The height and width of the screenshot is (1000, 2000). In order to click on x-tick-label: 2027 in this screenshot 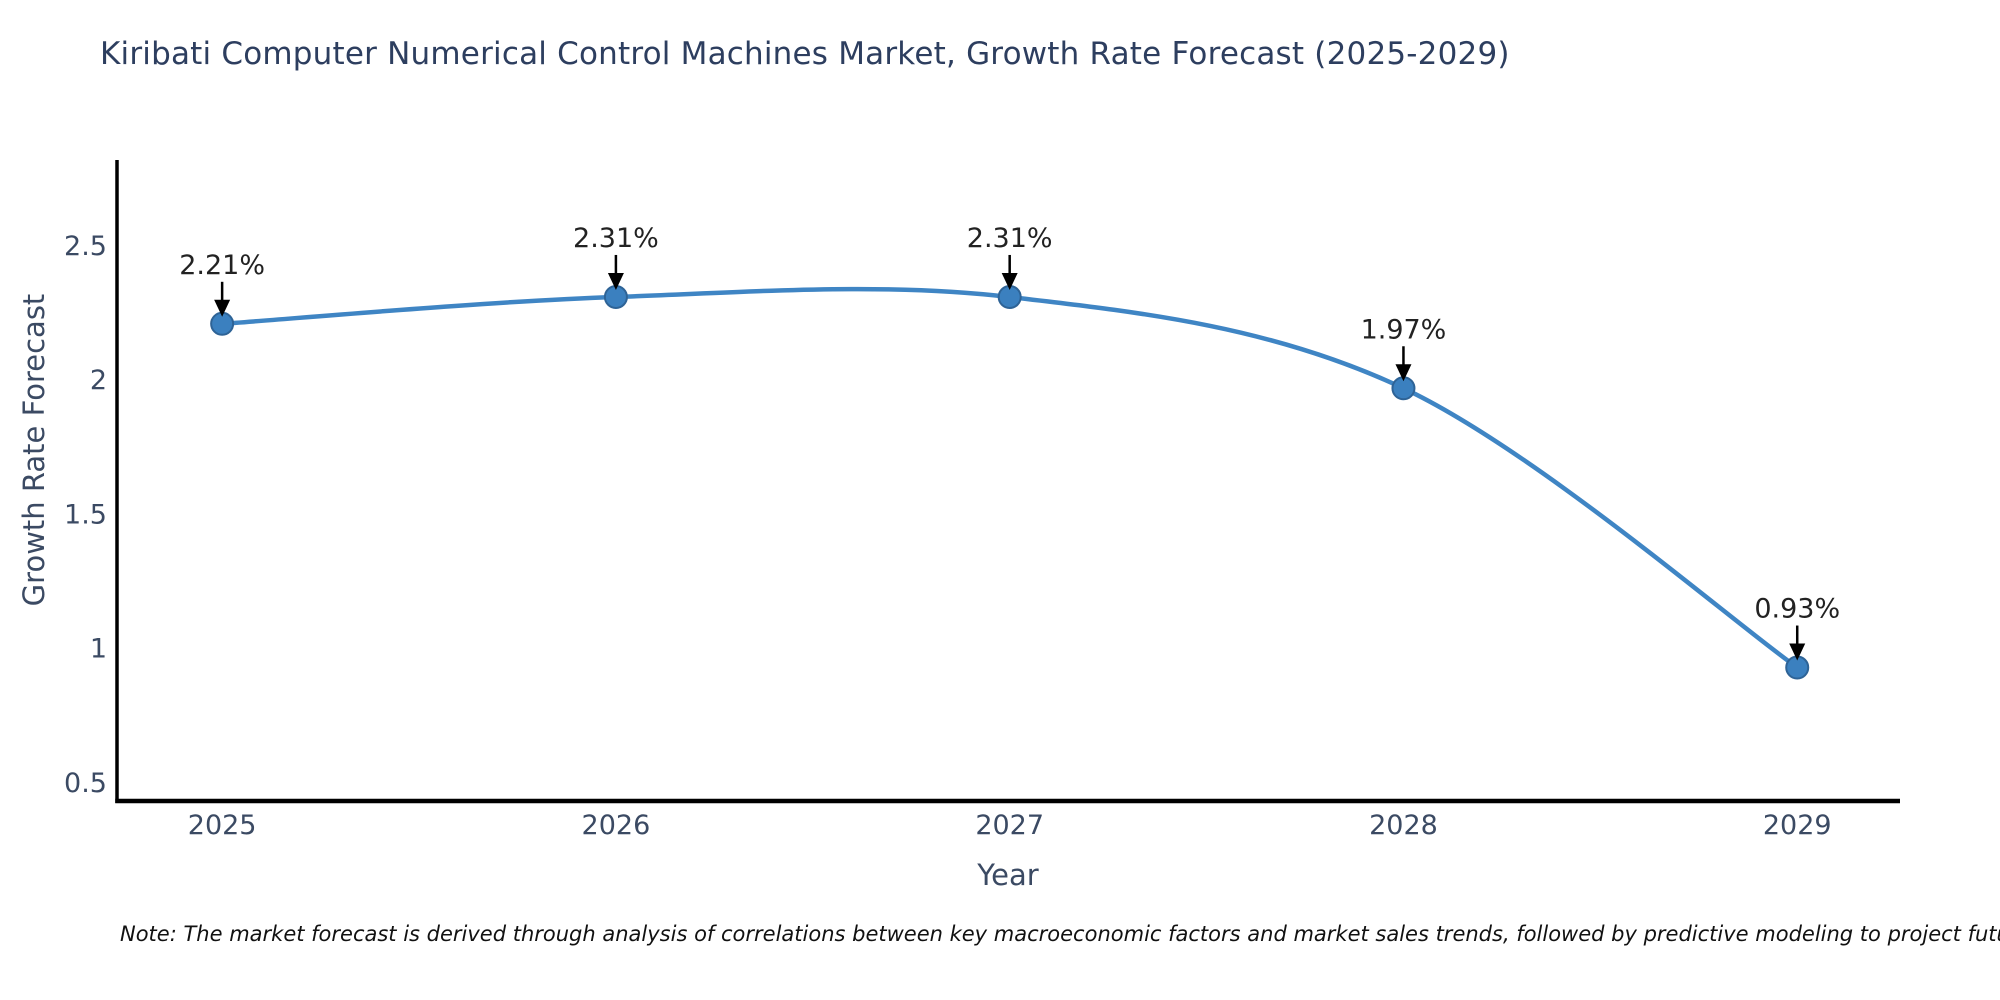, I will do `click(1009, 825)`.